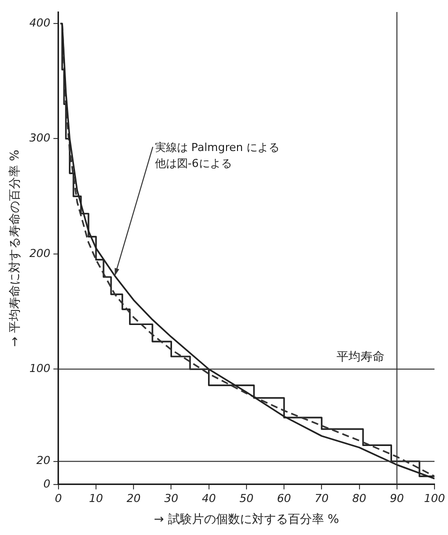 The image size is (448, 535). What do you see at coordinates (246, 498) in the screenshot?
I see `x-tick-label: 50` at bounding box center [246, 498].